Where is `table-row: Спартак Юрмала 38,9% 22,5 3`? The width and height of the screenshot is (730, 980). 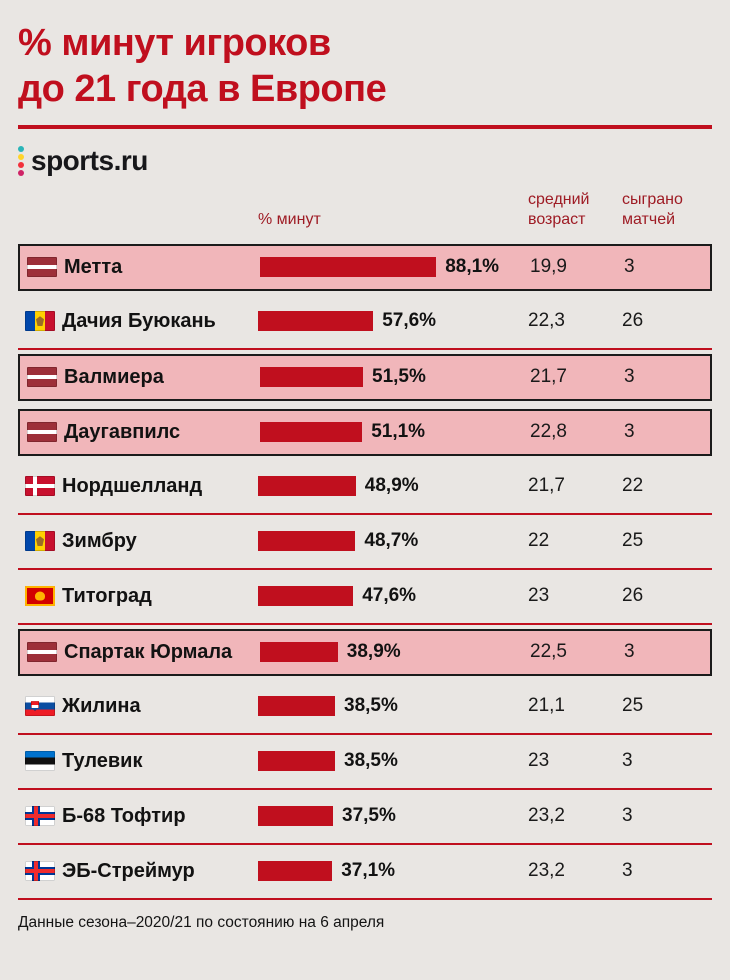 table-row: Спартак Юрмала 38,9% 22,5 3 is located at coordinates (365, 652).